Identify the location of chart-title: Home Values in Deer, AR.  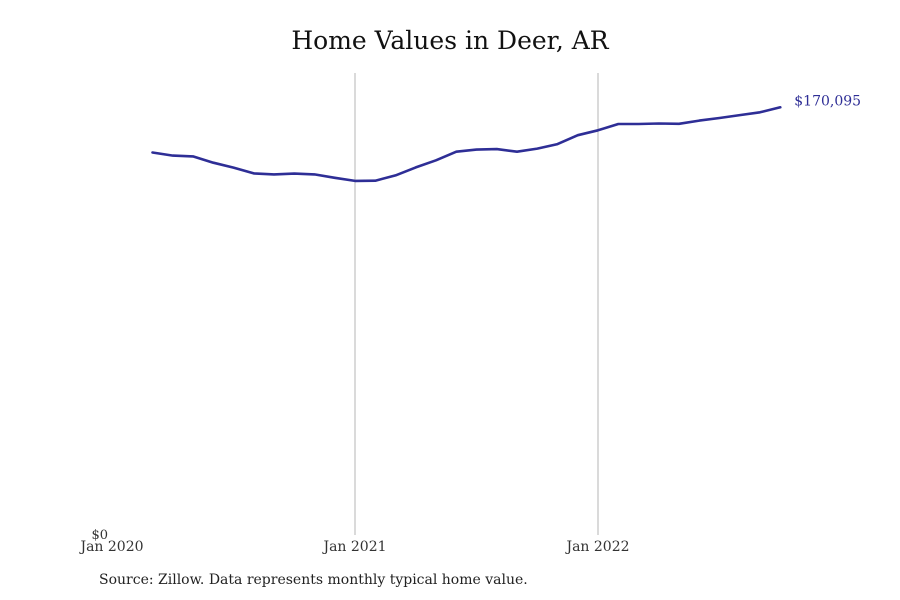
(450, 40).